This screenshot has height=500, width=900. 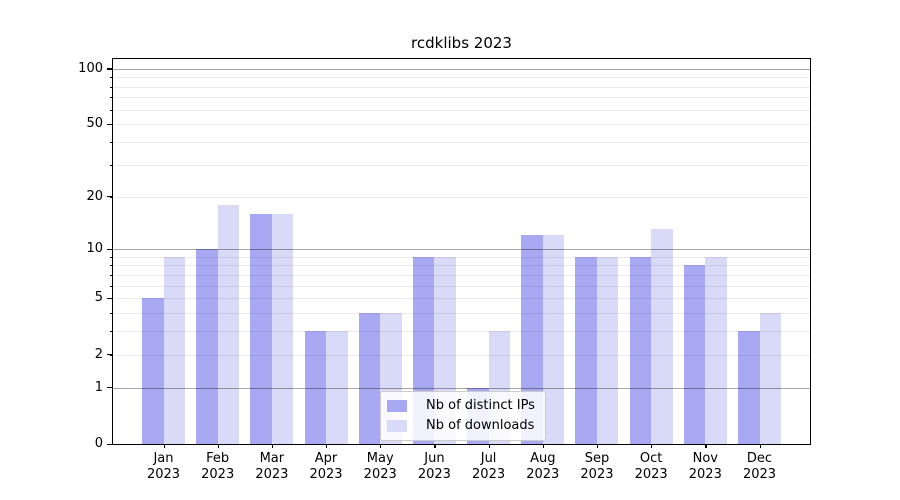 I want to click on bar-distinct-ips-dec, so click(x=749, y=387).